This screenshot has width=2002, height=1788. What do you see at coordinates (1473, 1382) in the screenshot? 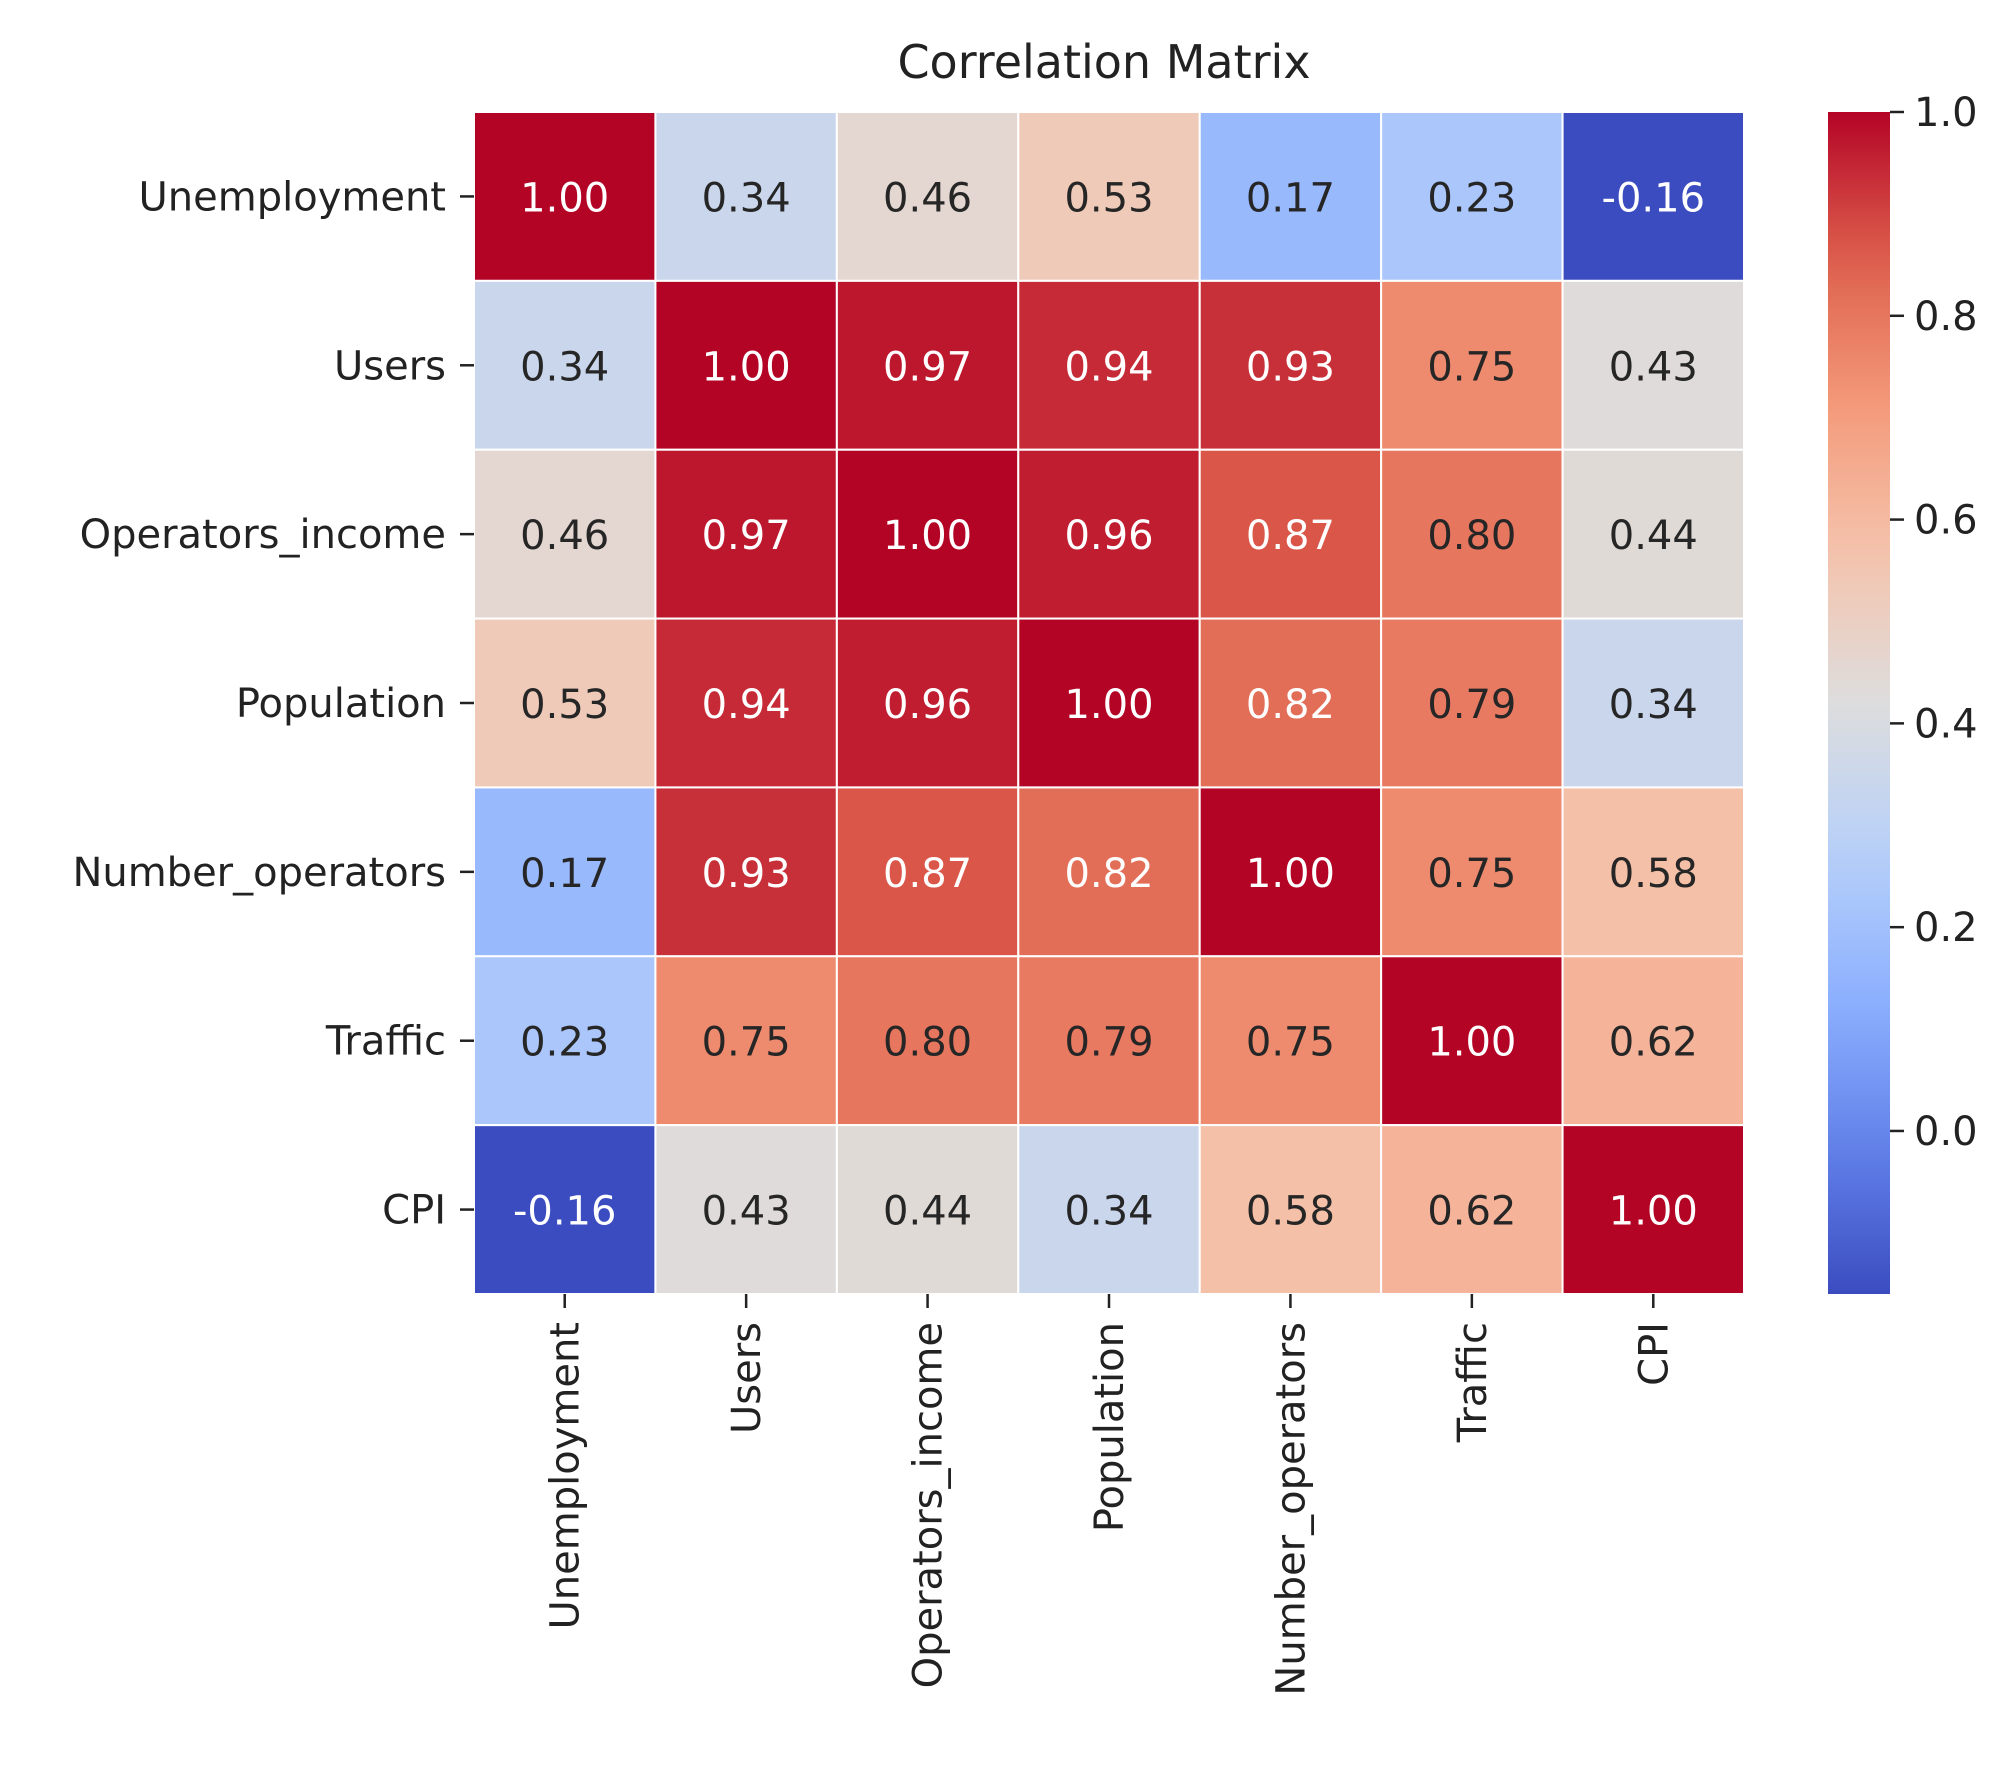
I see `x-tick-label: Traffic` at bounding box center [1473, 1382].